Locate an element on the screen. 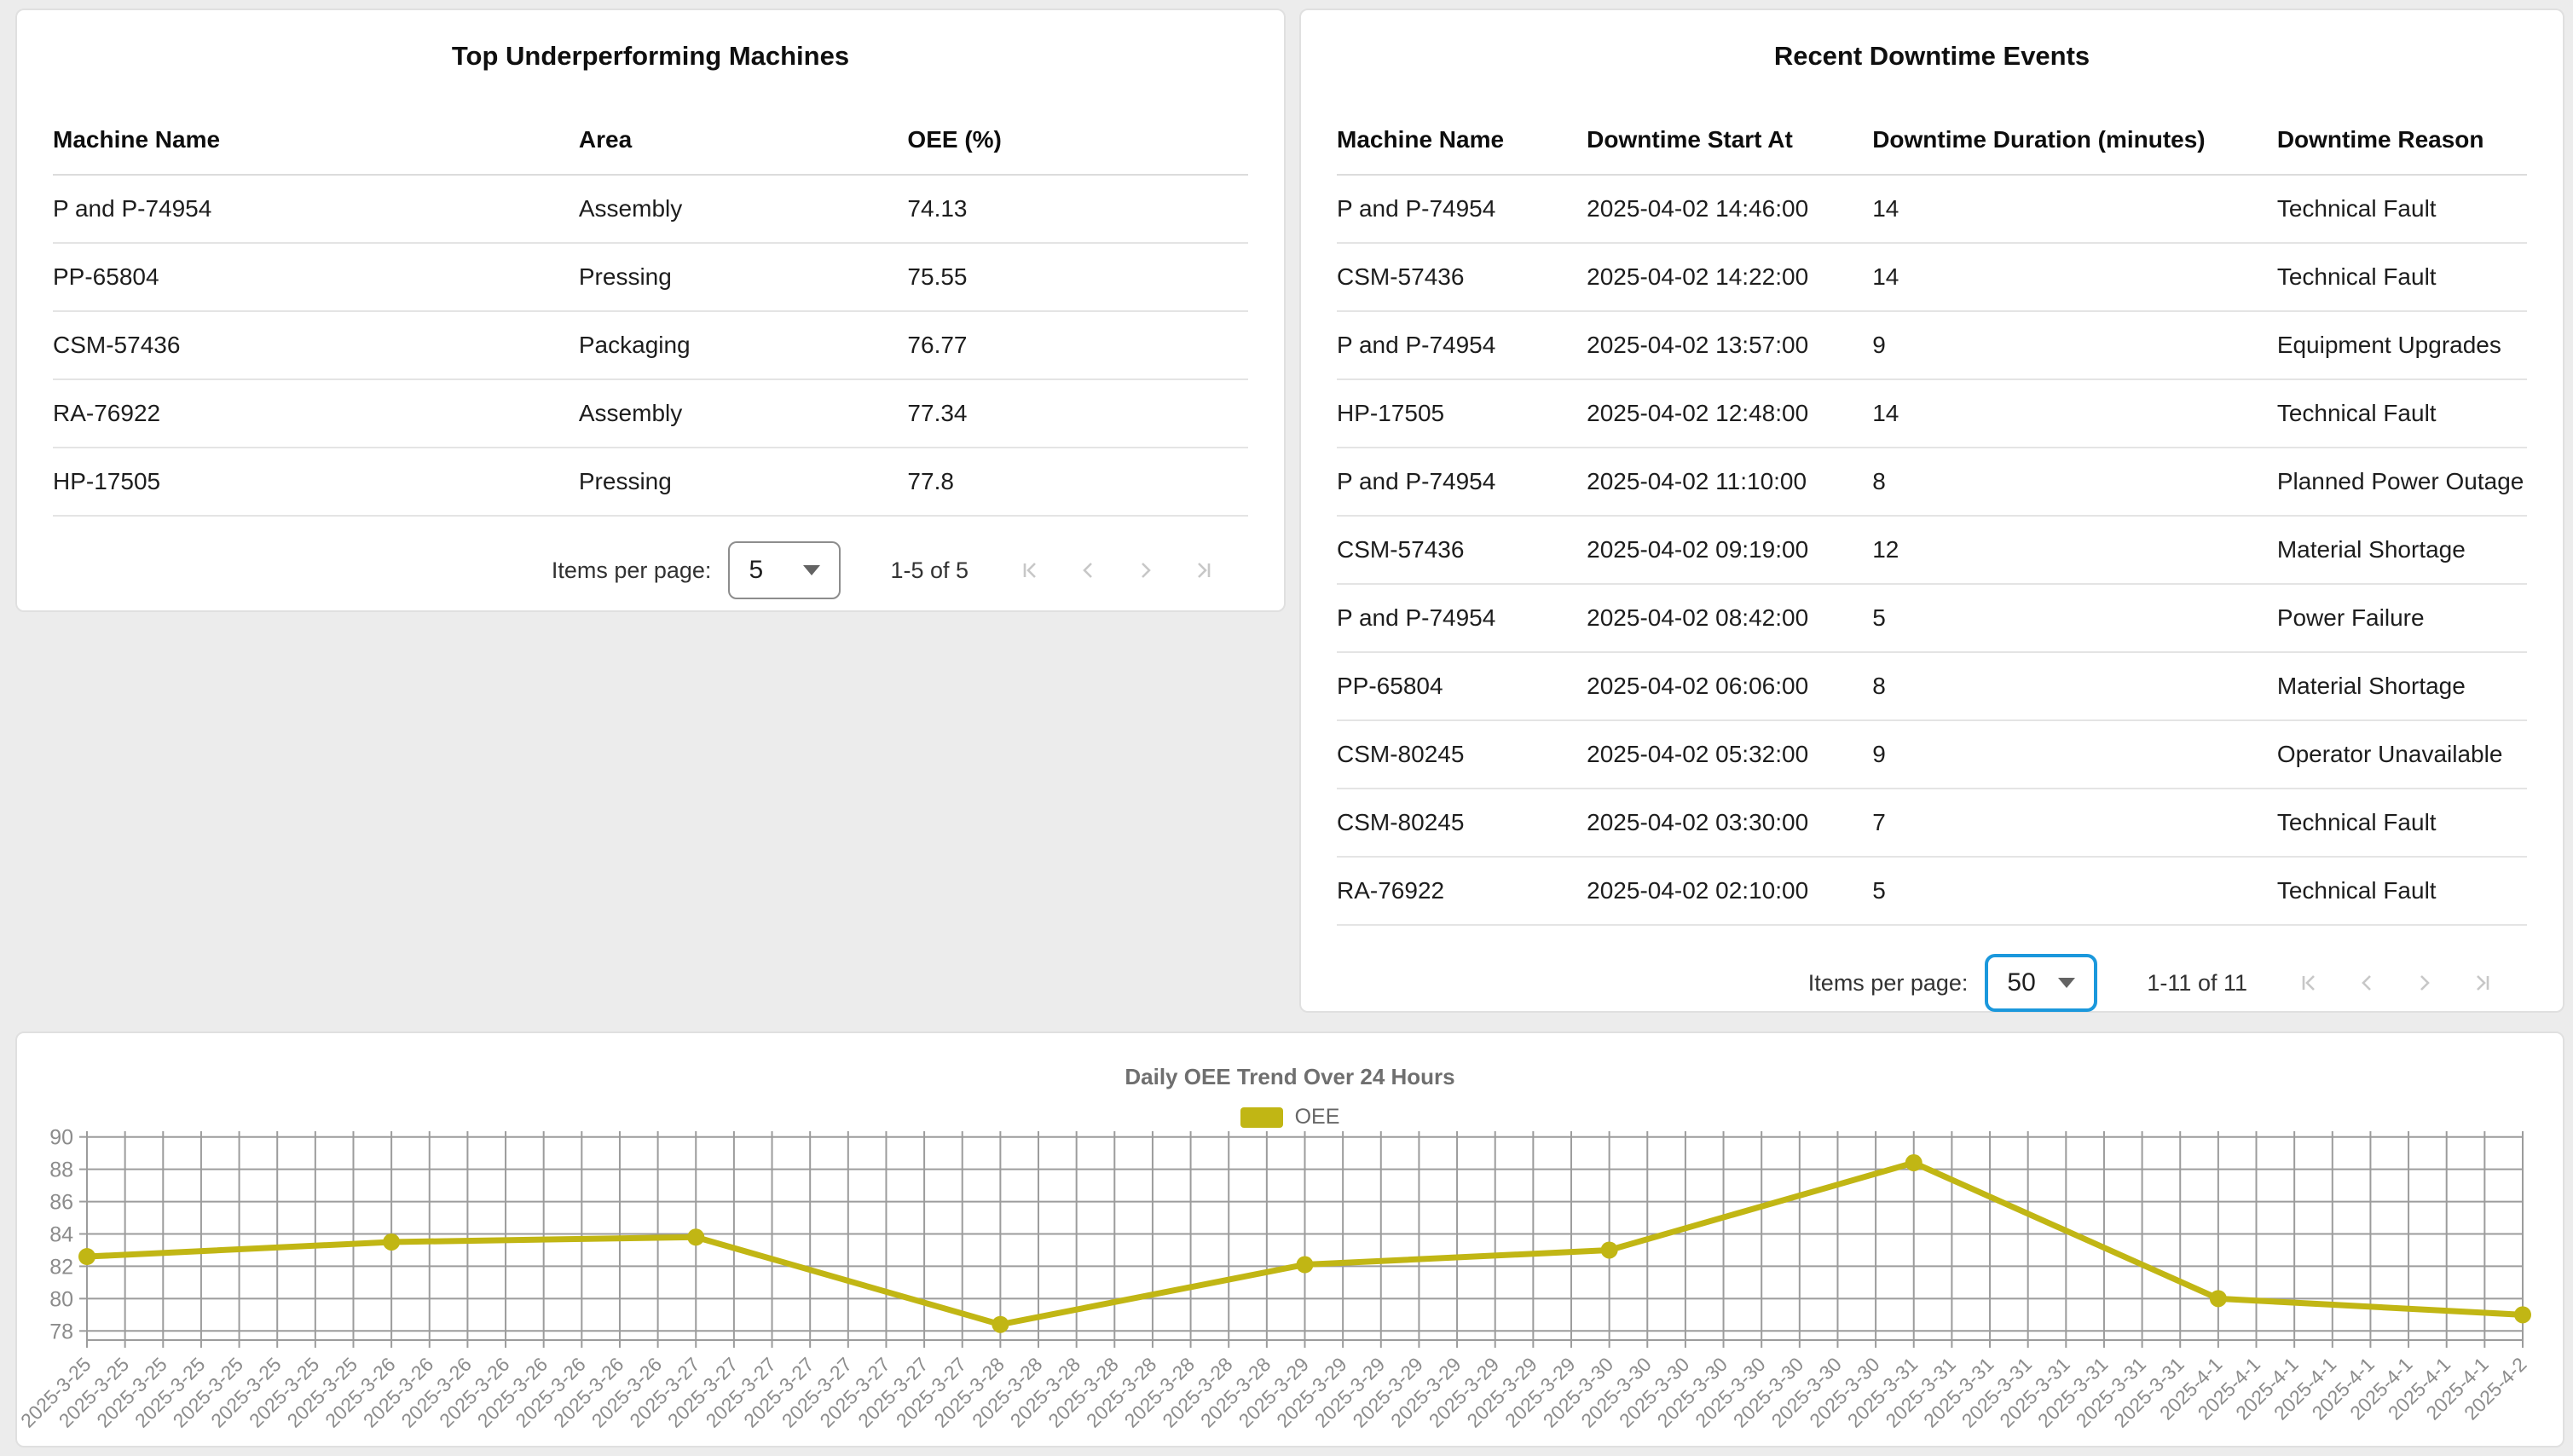  page-size-value: 50 is located at coordinates (2021, 982).